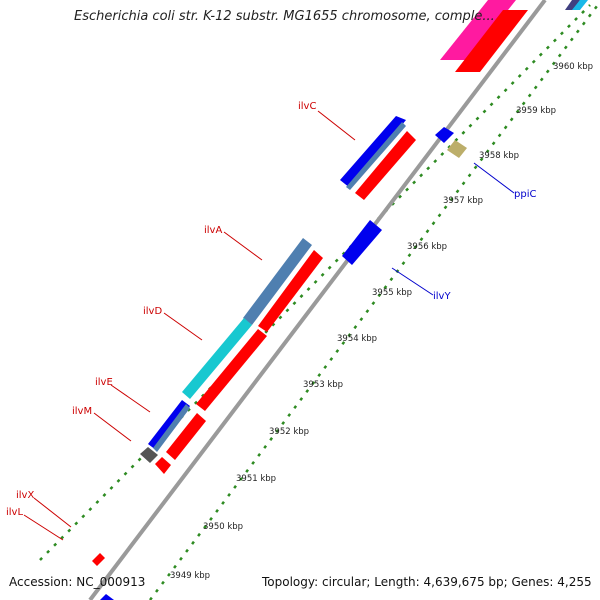 The width and height of the screenshot is (600, 600). I want to click on gene-bar-ilvC-steel, so click(376, 156).